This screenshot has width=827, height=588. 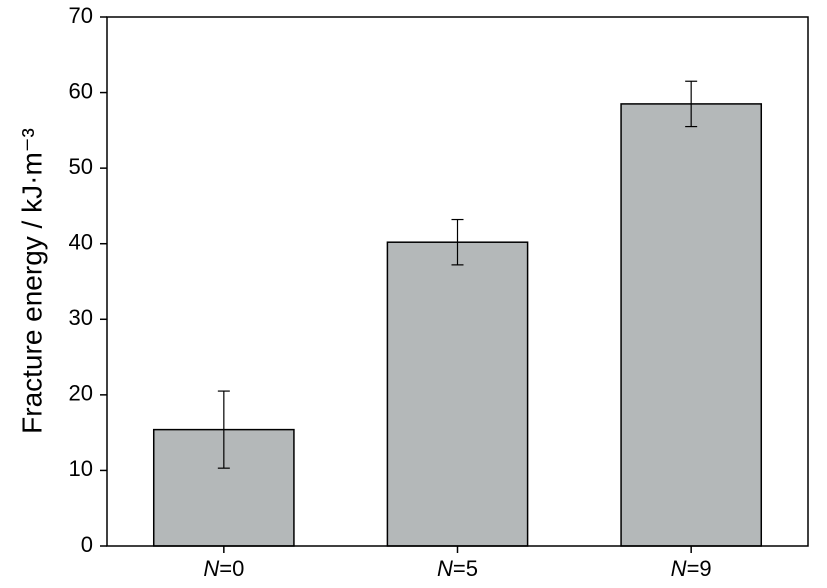 I want to click on y-tick-label: 0, so click(x=87, y=544).